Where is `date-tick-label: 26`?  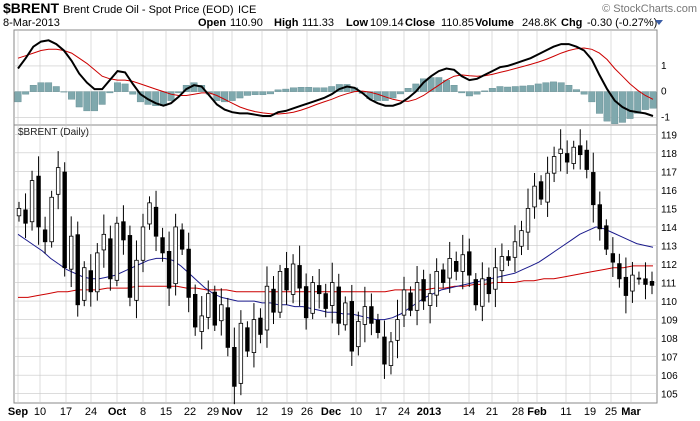 date-tick-label: 26 is located at coordinates (307, 412).